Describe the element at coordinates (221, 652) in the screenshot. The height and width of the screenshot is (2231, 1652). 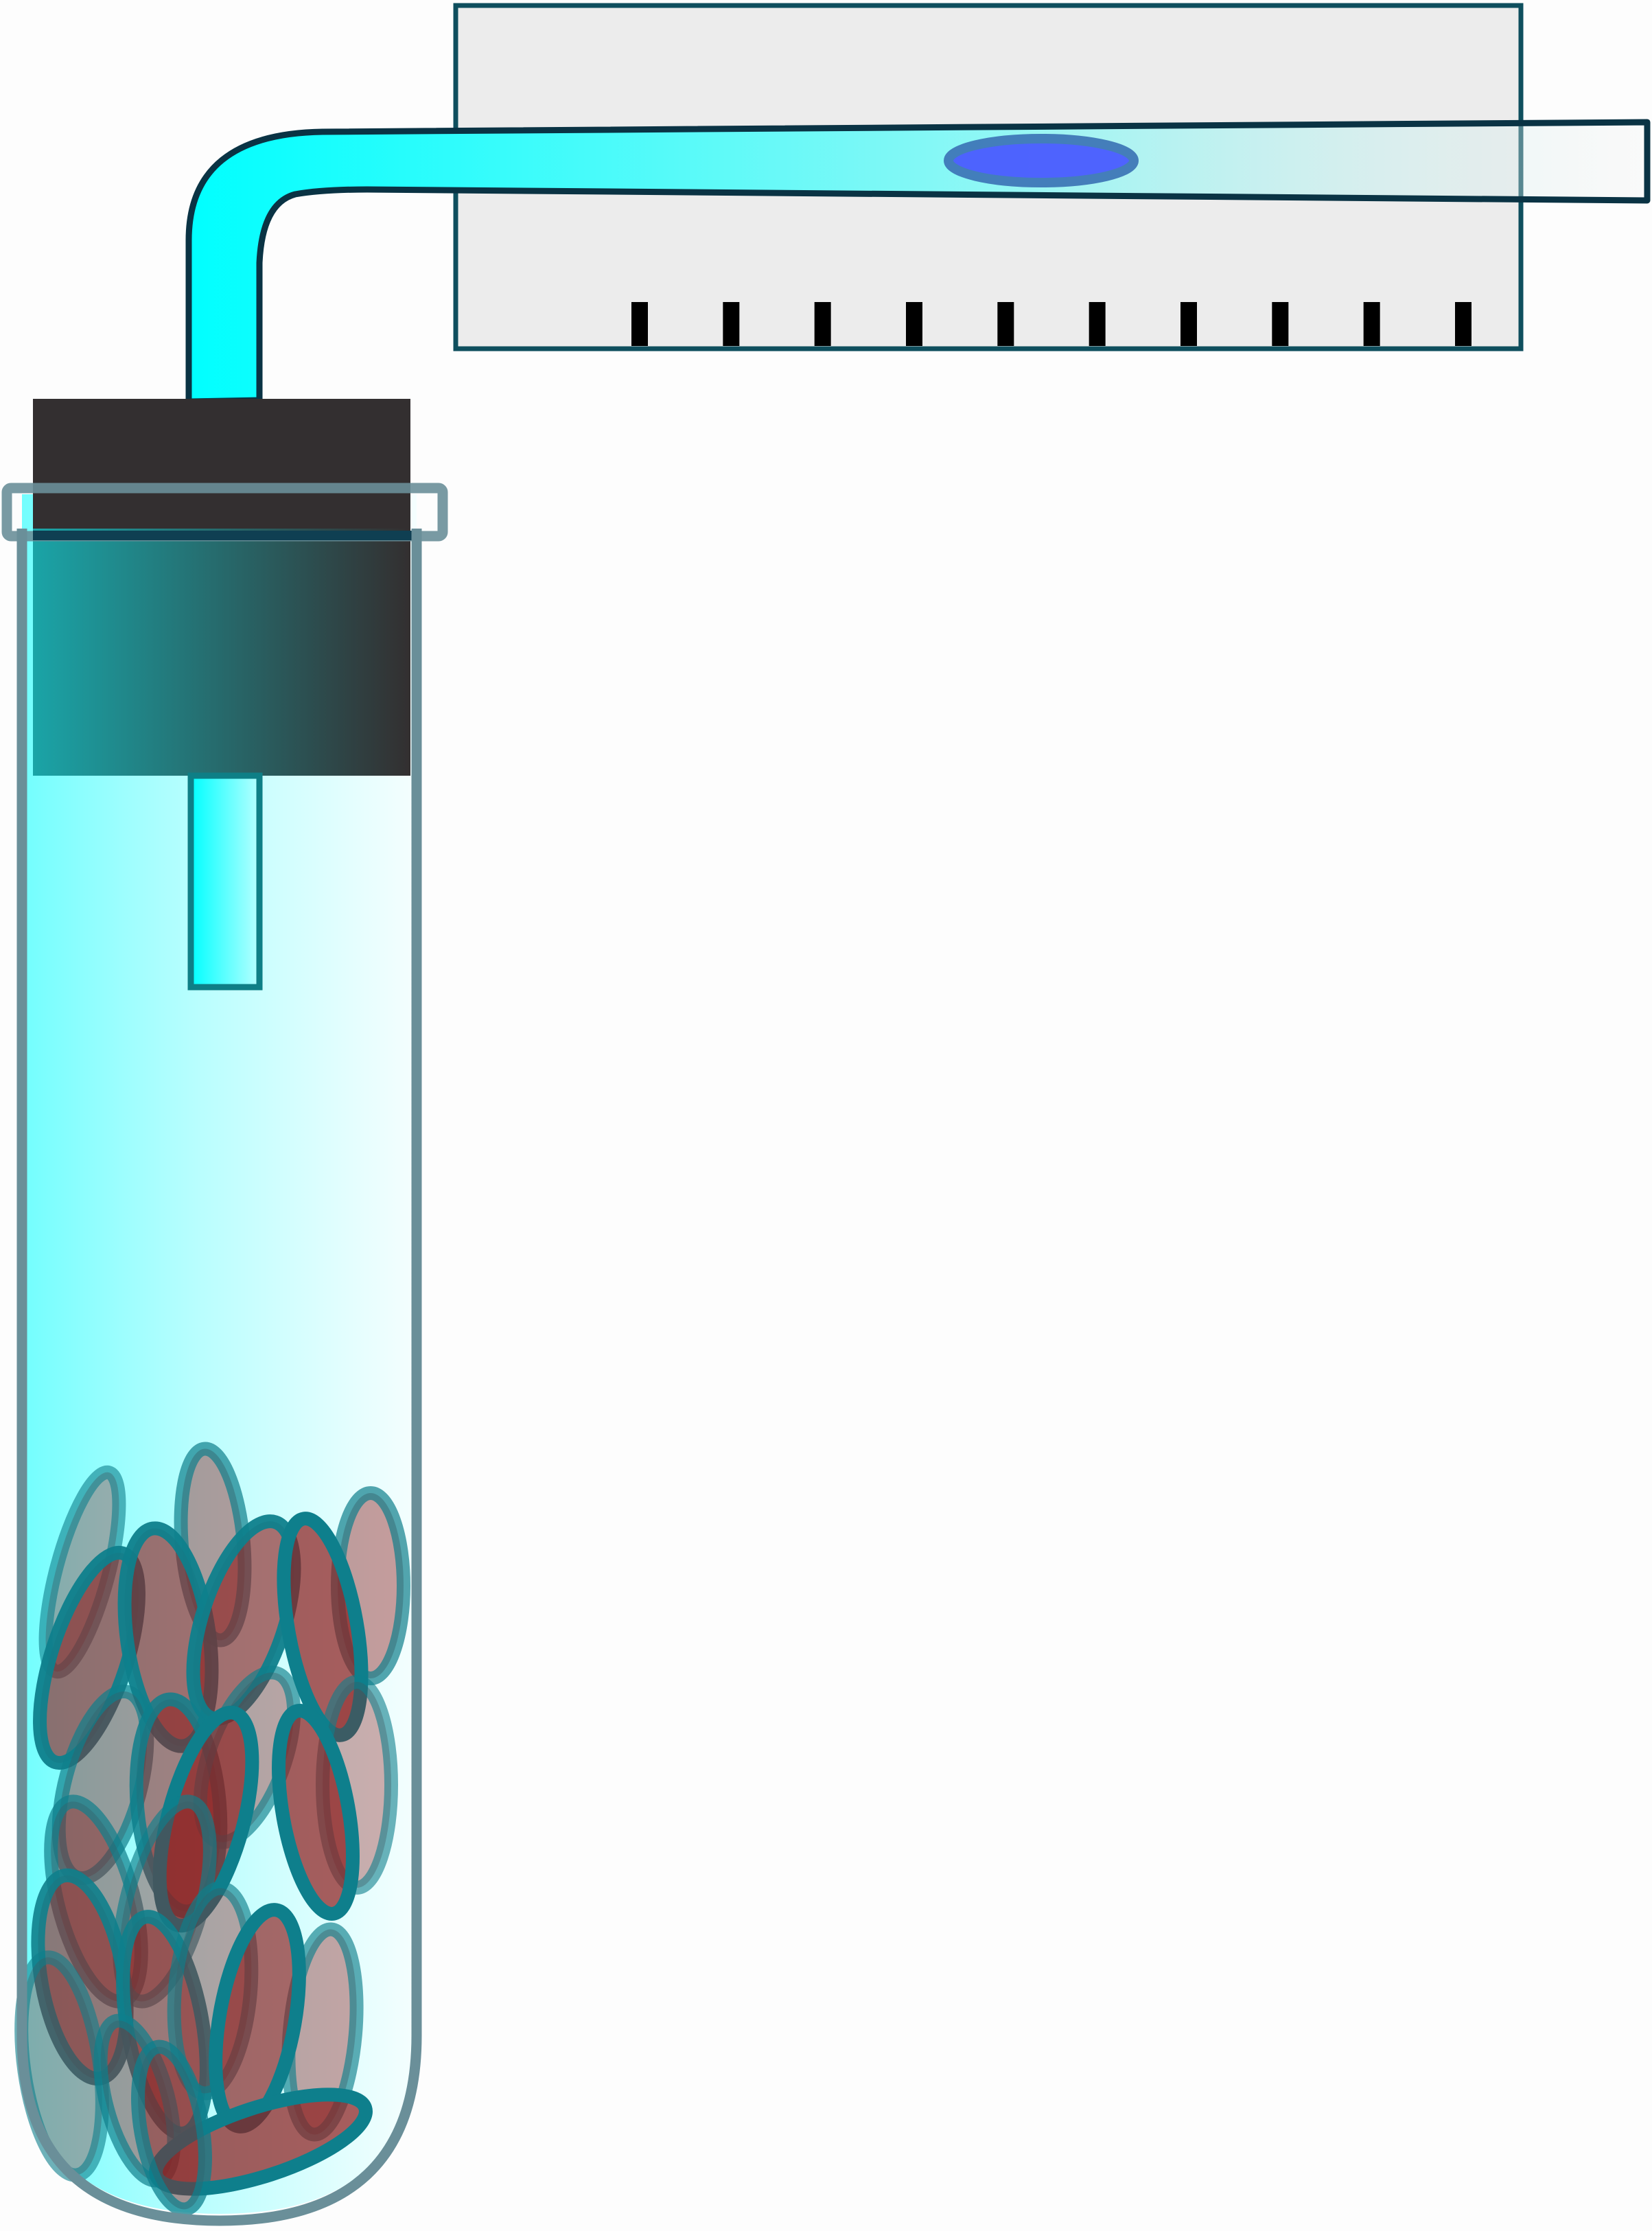
I see `stopper-body` at that location.